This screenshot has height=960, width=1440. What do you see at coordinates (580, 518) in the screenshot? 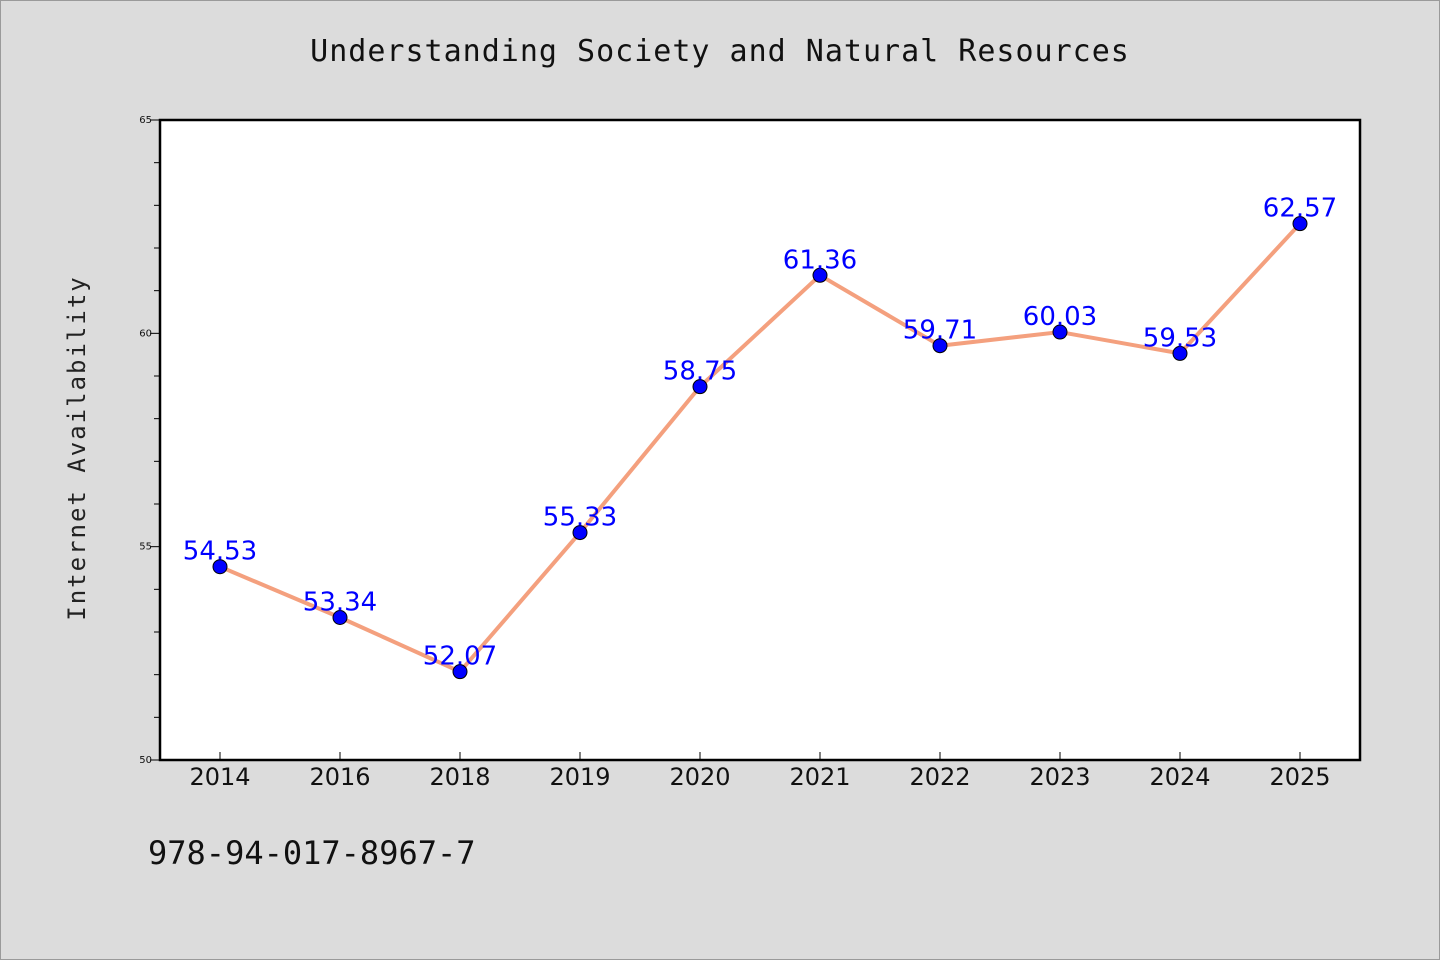
I see `data-label: 55.33` at bounding box center [580, 518].